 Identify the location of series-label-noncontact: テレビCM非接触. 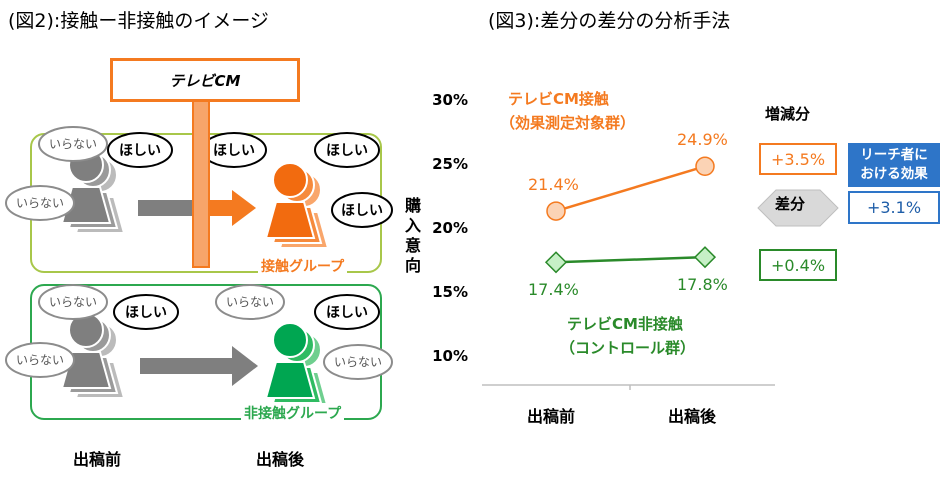
(625, 324).